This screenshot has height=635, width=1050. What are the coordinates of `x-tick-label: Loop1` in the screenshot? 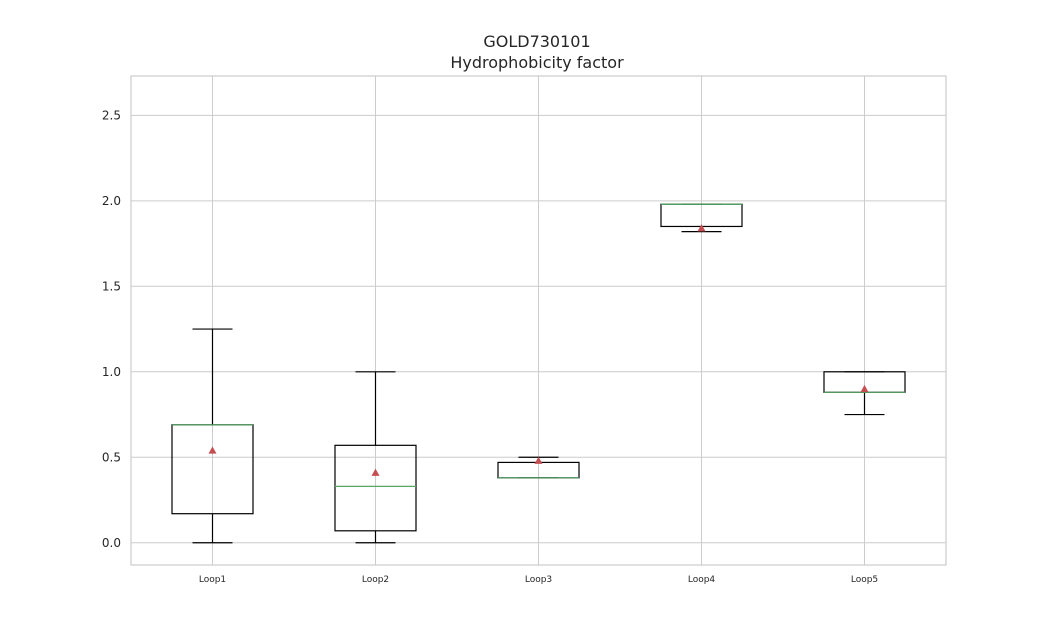 It's located at (212, 580).